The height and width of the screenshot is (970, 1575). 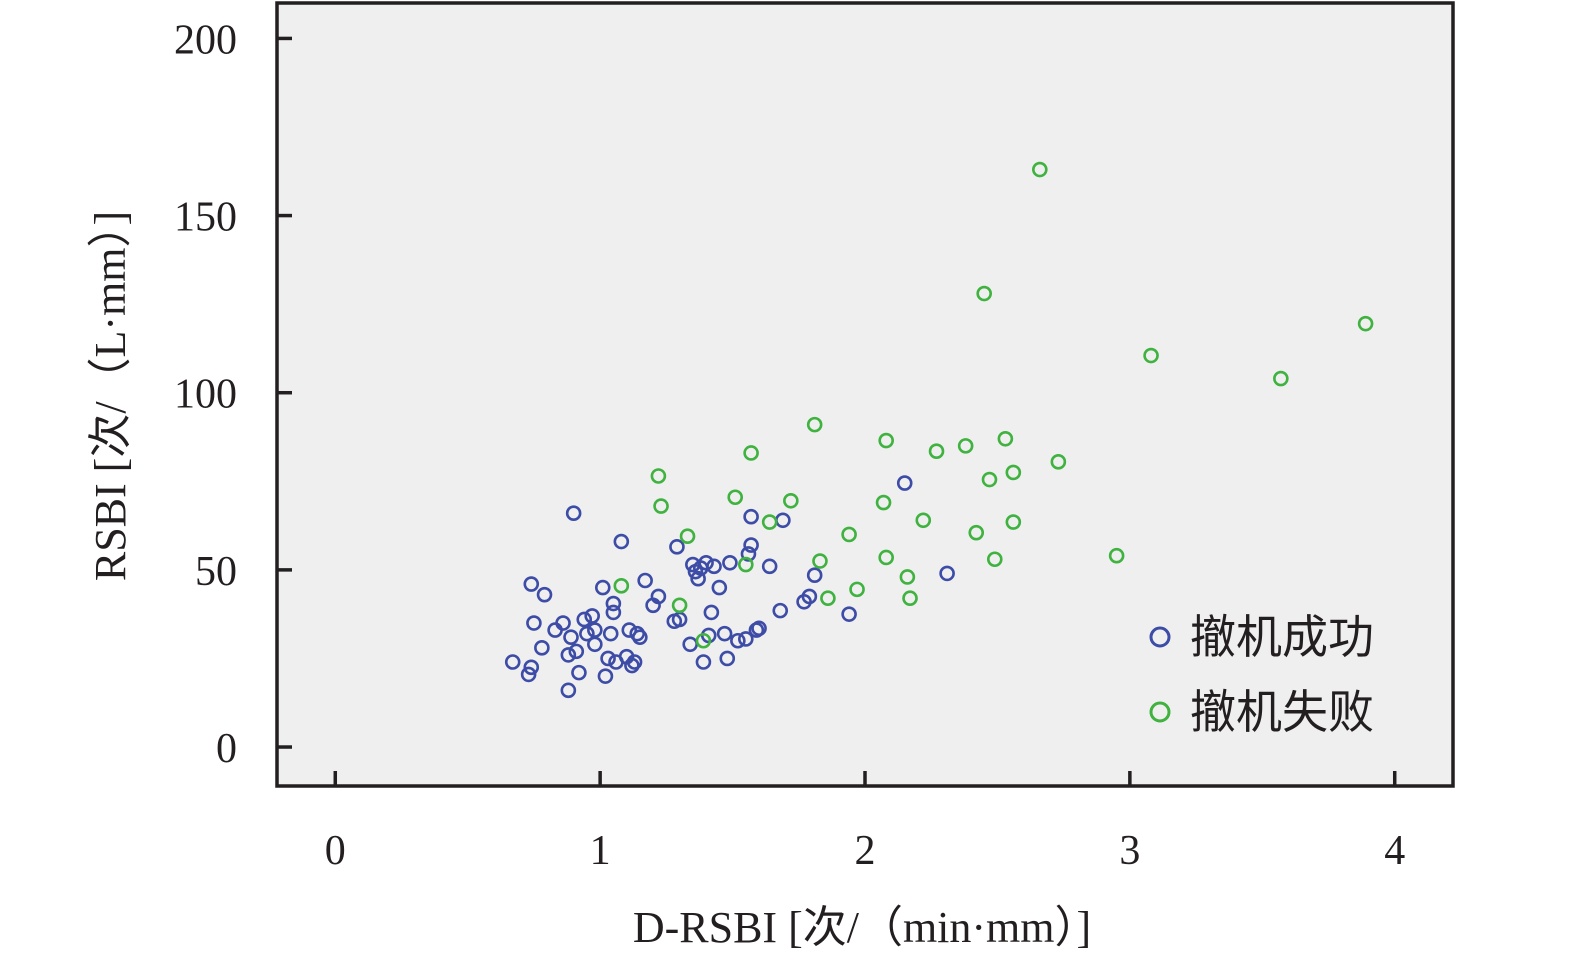 I want to click on x-tick-label: 2, so click(x=865, y=851).